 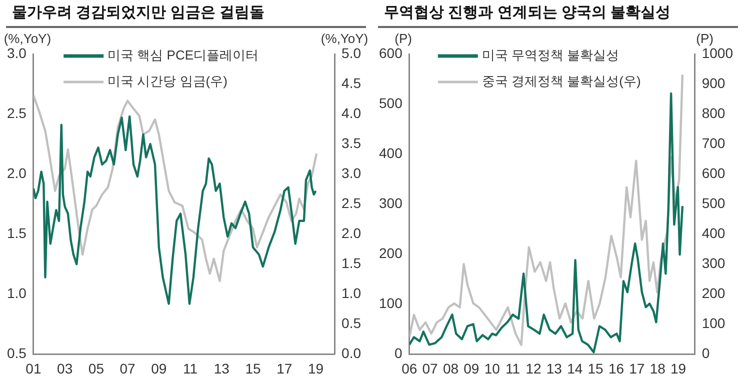 I want to click on x-tick-label: 16, so click(x=616, y=368).